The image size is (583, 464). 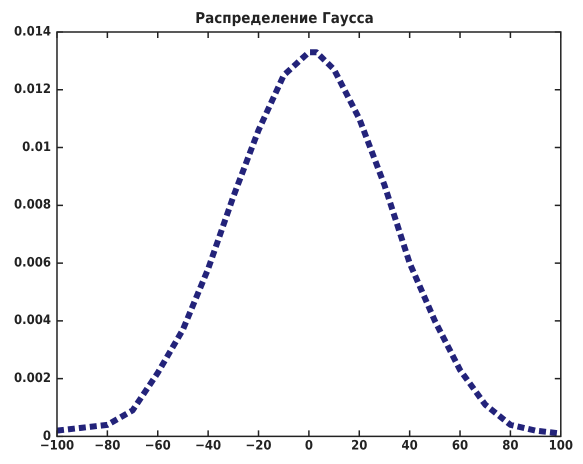 I want to click on x-tick-label: −80, so click(x=107, y=446).